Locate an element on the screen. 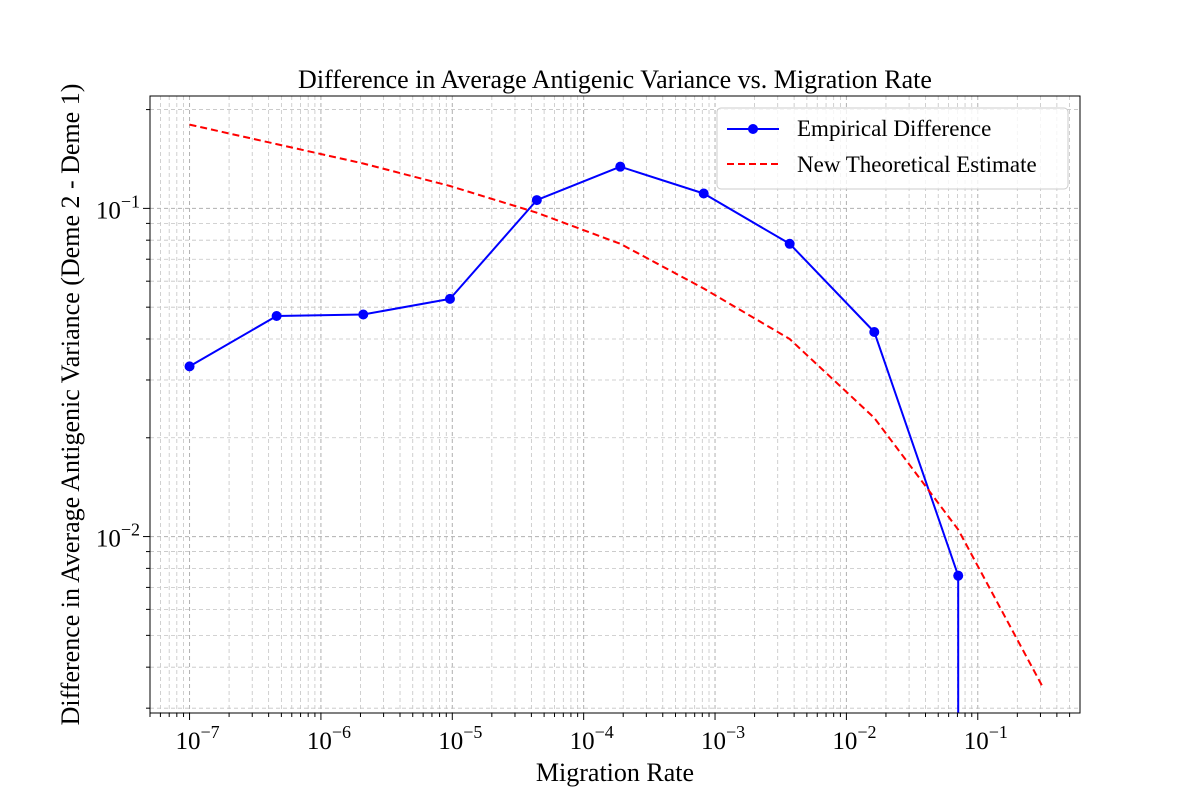  x-tick-label: 10⁻⁷ is located at coordinates (197, 738).